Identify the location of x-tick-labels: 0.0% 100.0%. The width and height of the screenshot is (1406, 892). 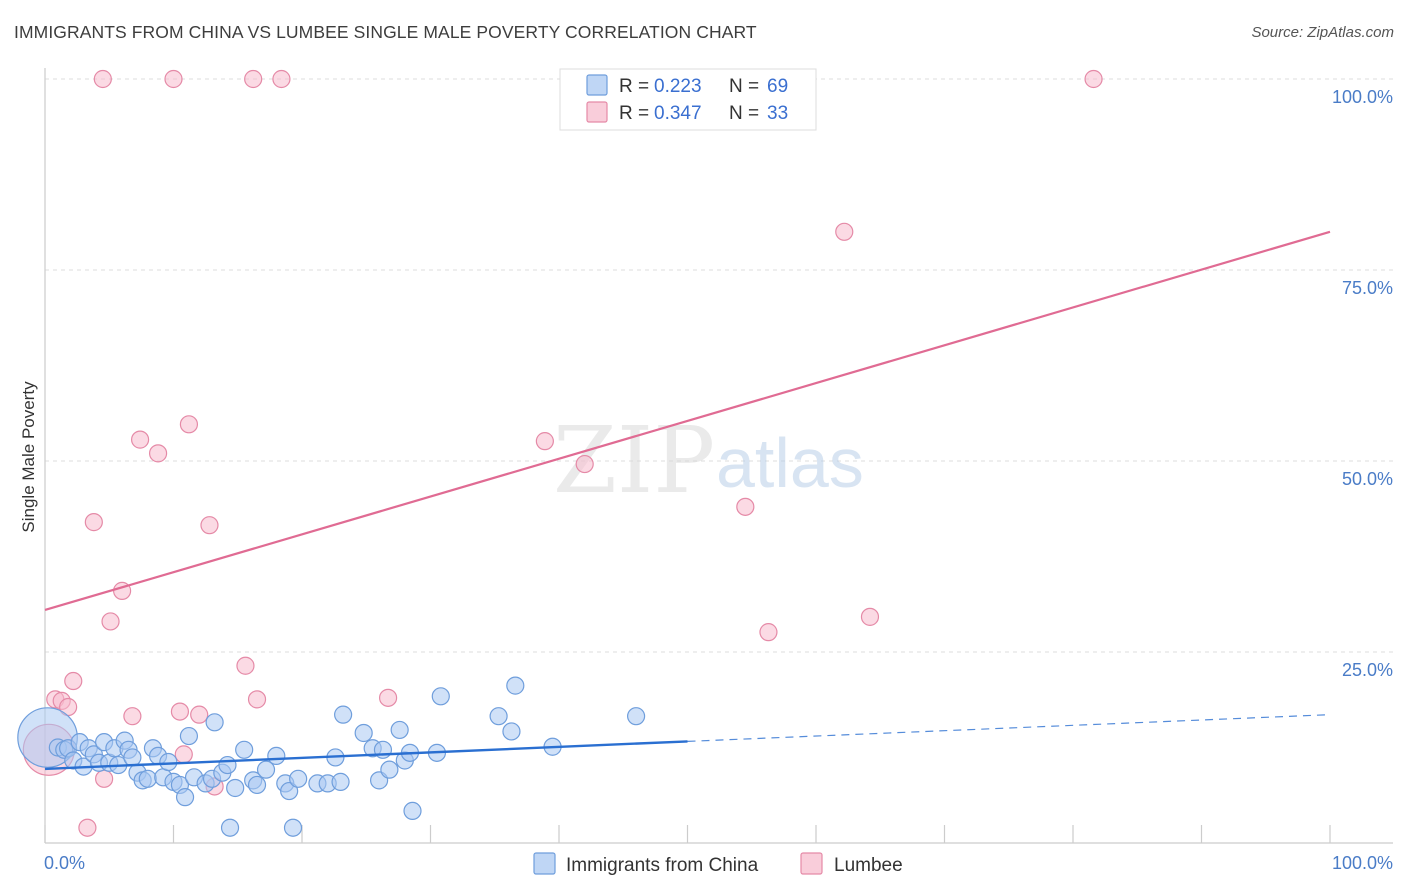
(718, 863).